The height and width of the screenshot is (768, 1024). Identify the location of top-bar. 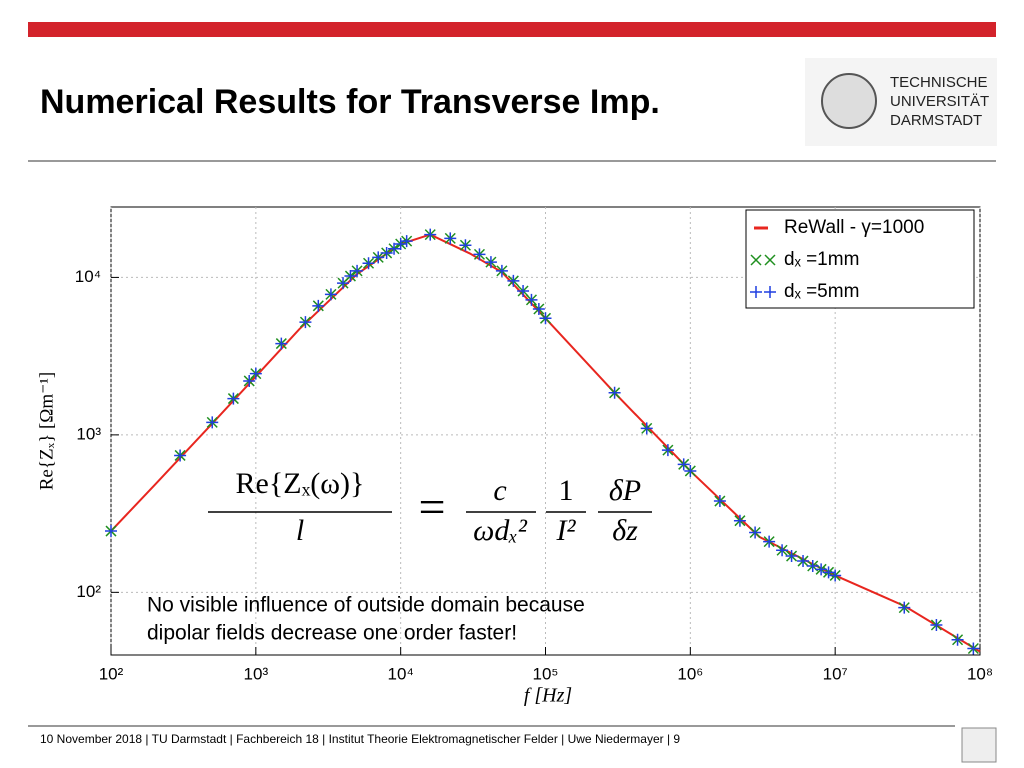
(512, 29).